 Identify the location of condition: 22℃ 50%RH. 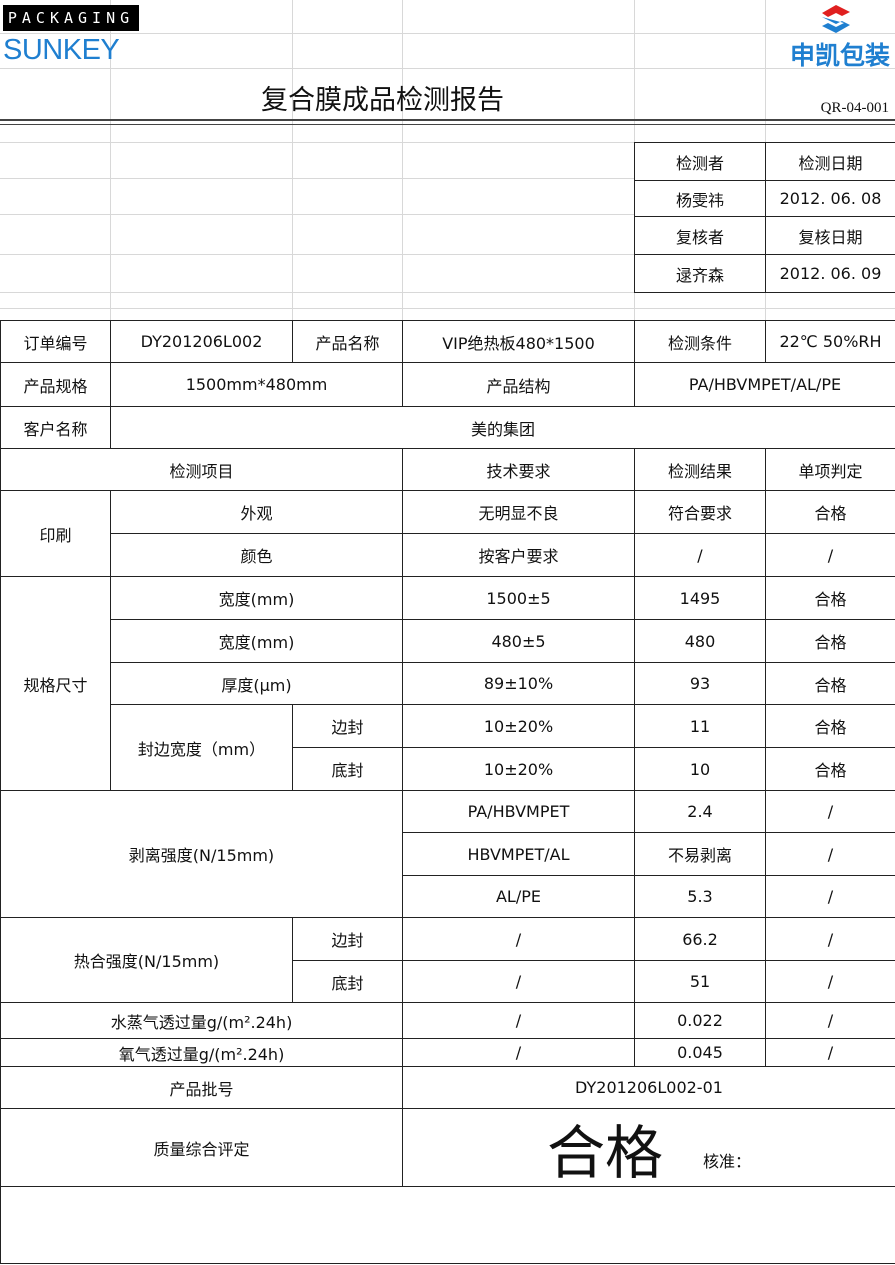
(830, 341).